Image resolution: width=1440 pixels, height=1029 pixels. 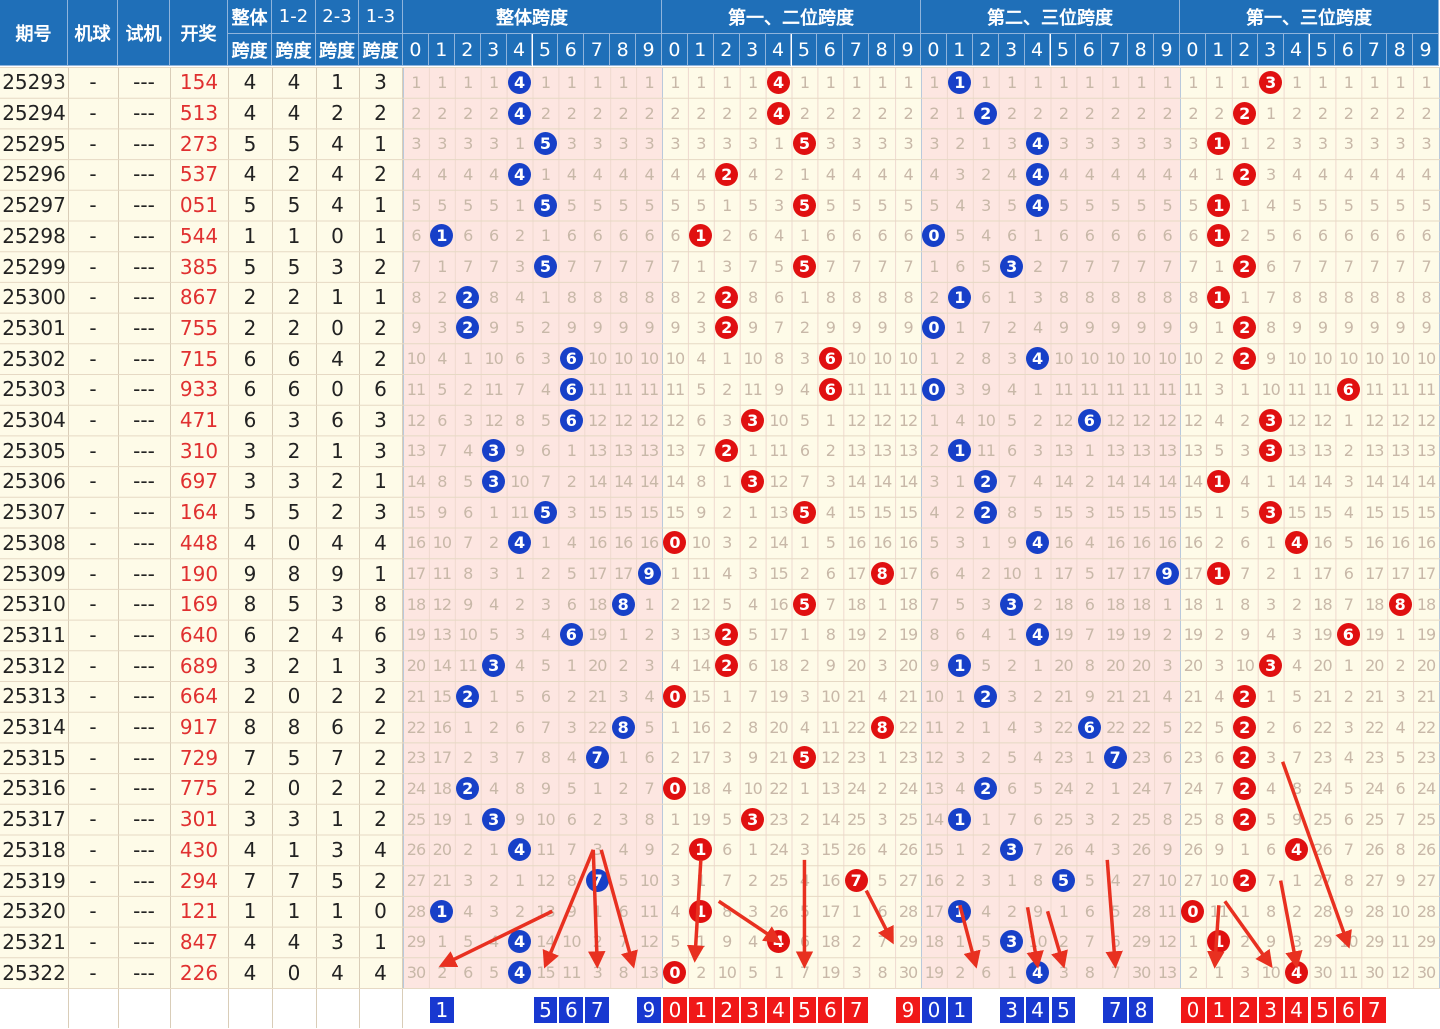 I want to click on omission-count: 23, so click(x=1374, y=758).